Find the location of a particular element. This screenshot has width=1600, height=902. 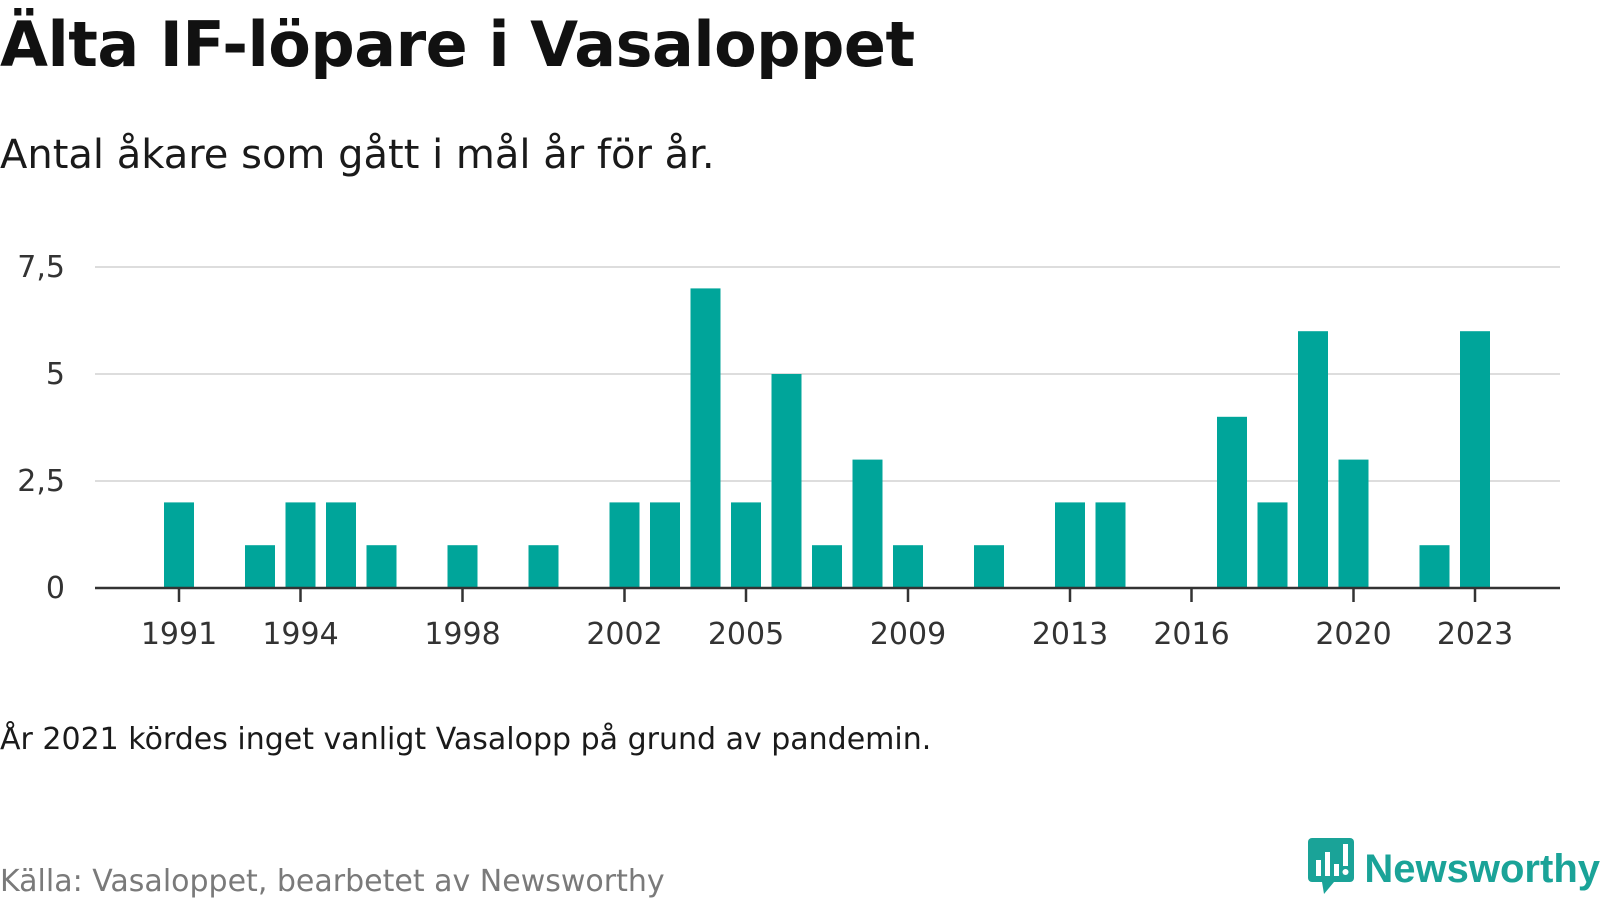

newsworthy-logo-icon is located at coordinates (1331, 869).